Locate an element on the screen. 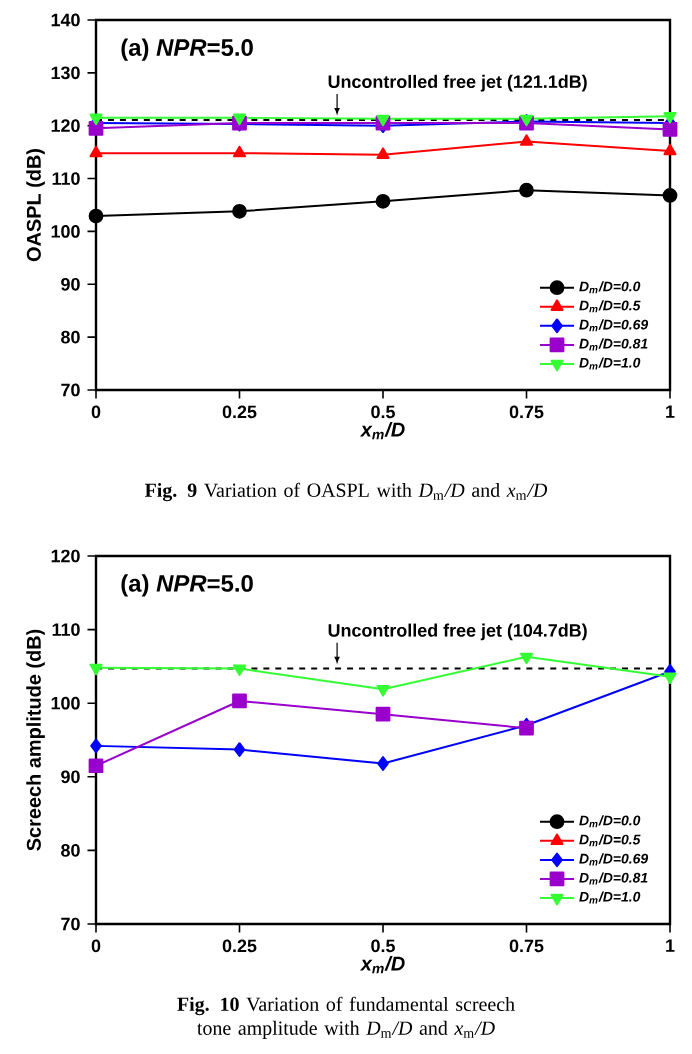  y-axis-title: Screech amplitude (dB) is located at coordinates (35, 740).